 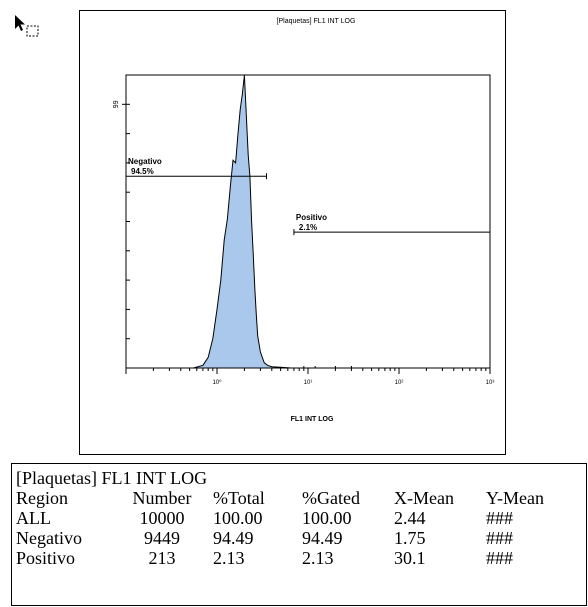 What do you see at coordinates (312, 419) in the screenshot?
I see `x-axis-label: FL1 INT LOG` at bounding box center [312, 419].